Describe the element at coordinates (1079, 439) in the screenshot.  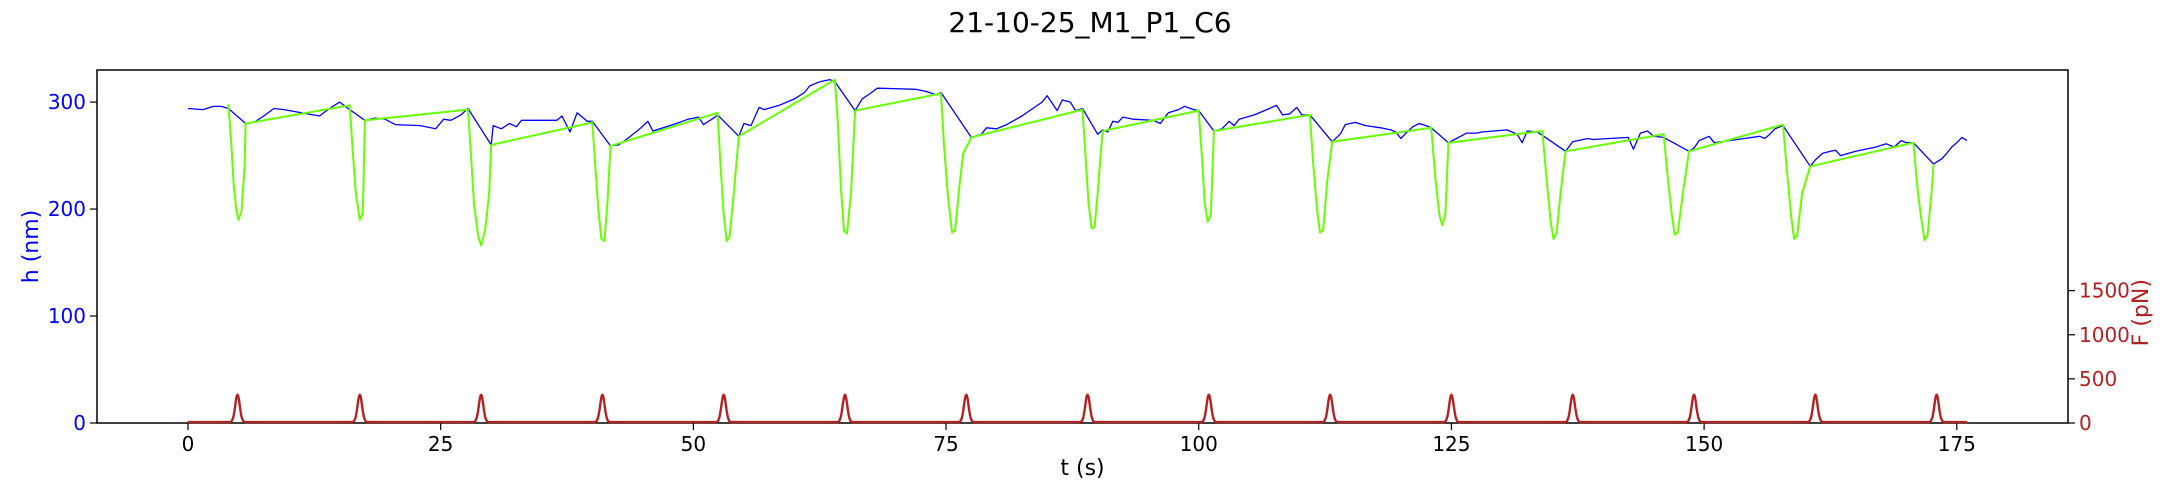
I see `x-axis: 0 25 50 75 100 125 150 175` at that location.